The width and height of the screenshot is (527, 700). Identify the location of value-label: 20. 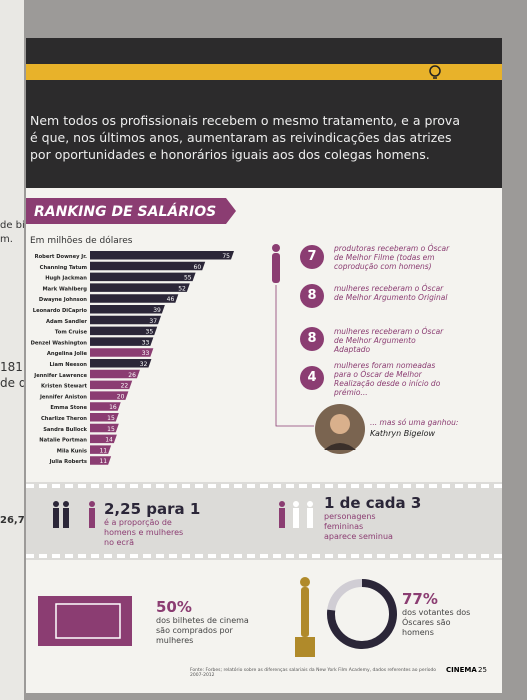
(121, 396).